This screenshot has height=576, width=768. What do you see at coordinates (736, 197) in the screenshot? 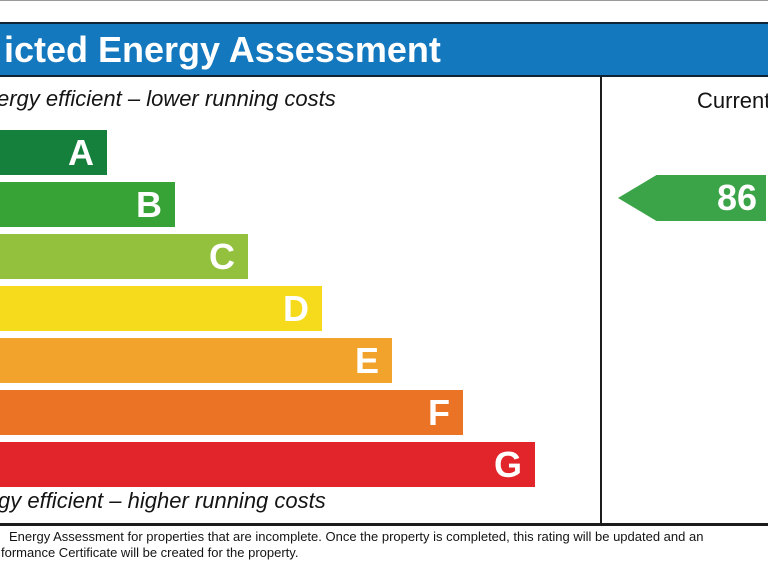
I see `current-rating-value: 86` at bounding box center [736, 197].